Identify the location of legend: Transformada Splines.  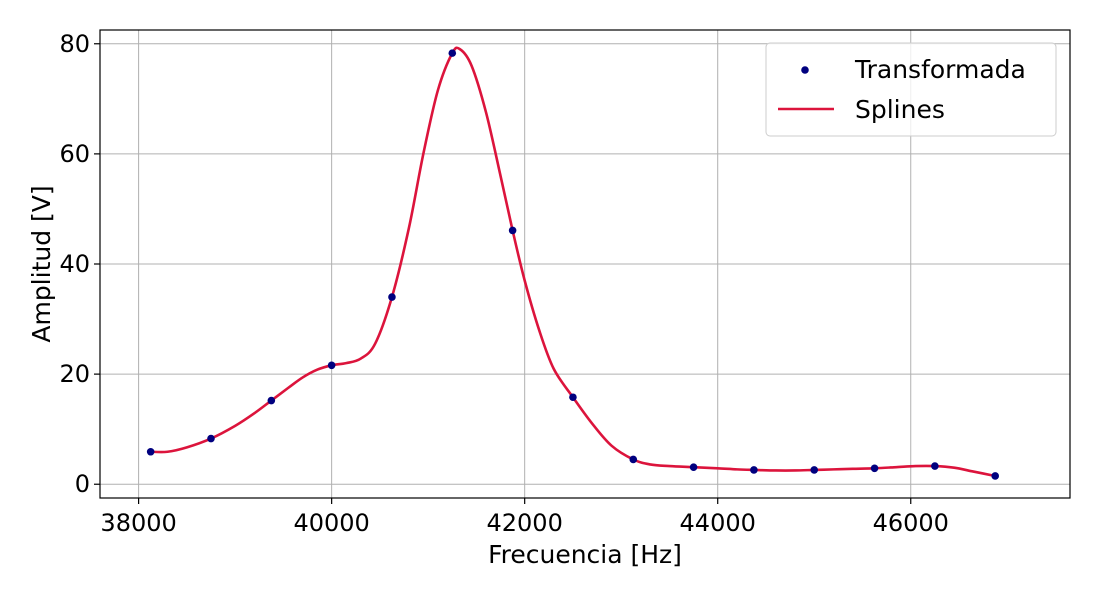
(911, 89).